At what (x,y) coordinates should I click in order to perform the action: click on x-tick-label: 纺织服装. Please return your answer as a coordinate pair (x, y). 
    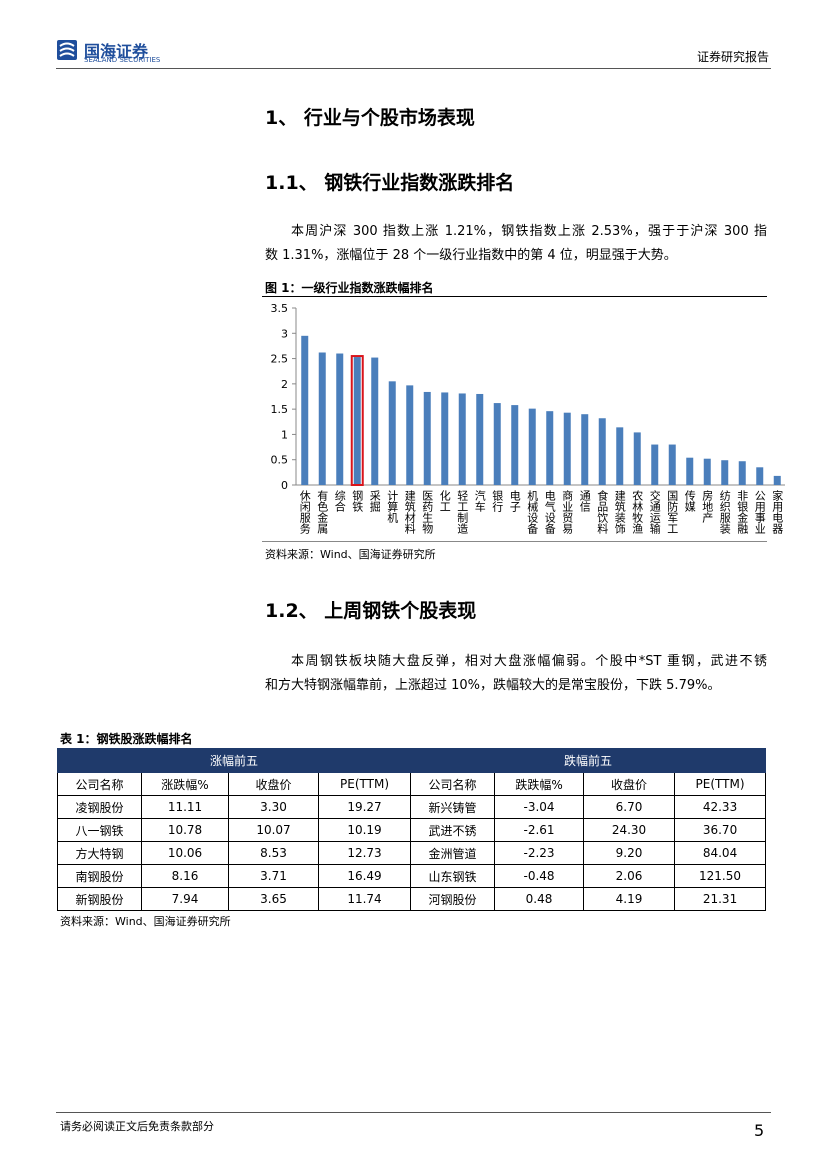
    Looking at the image, I should click on (724, 512).